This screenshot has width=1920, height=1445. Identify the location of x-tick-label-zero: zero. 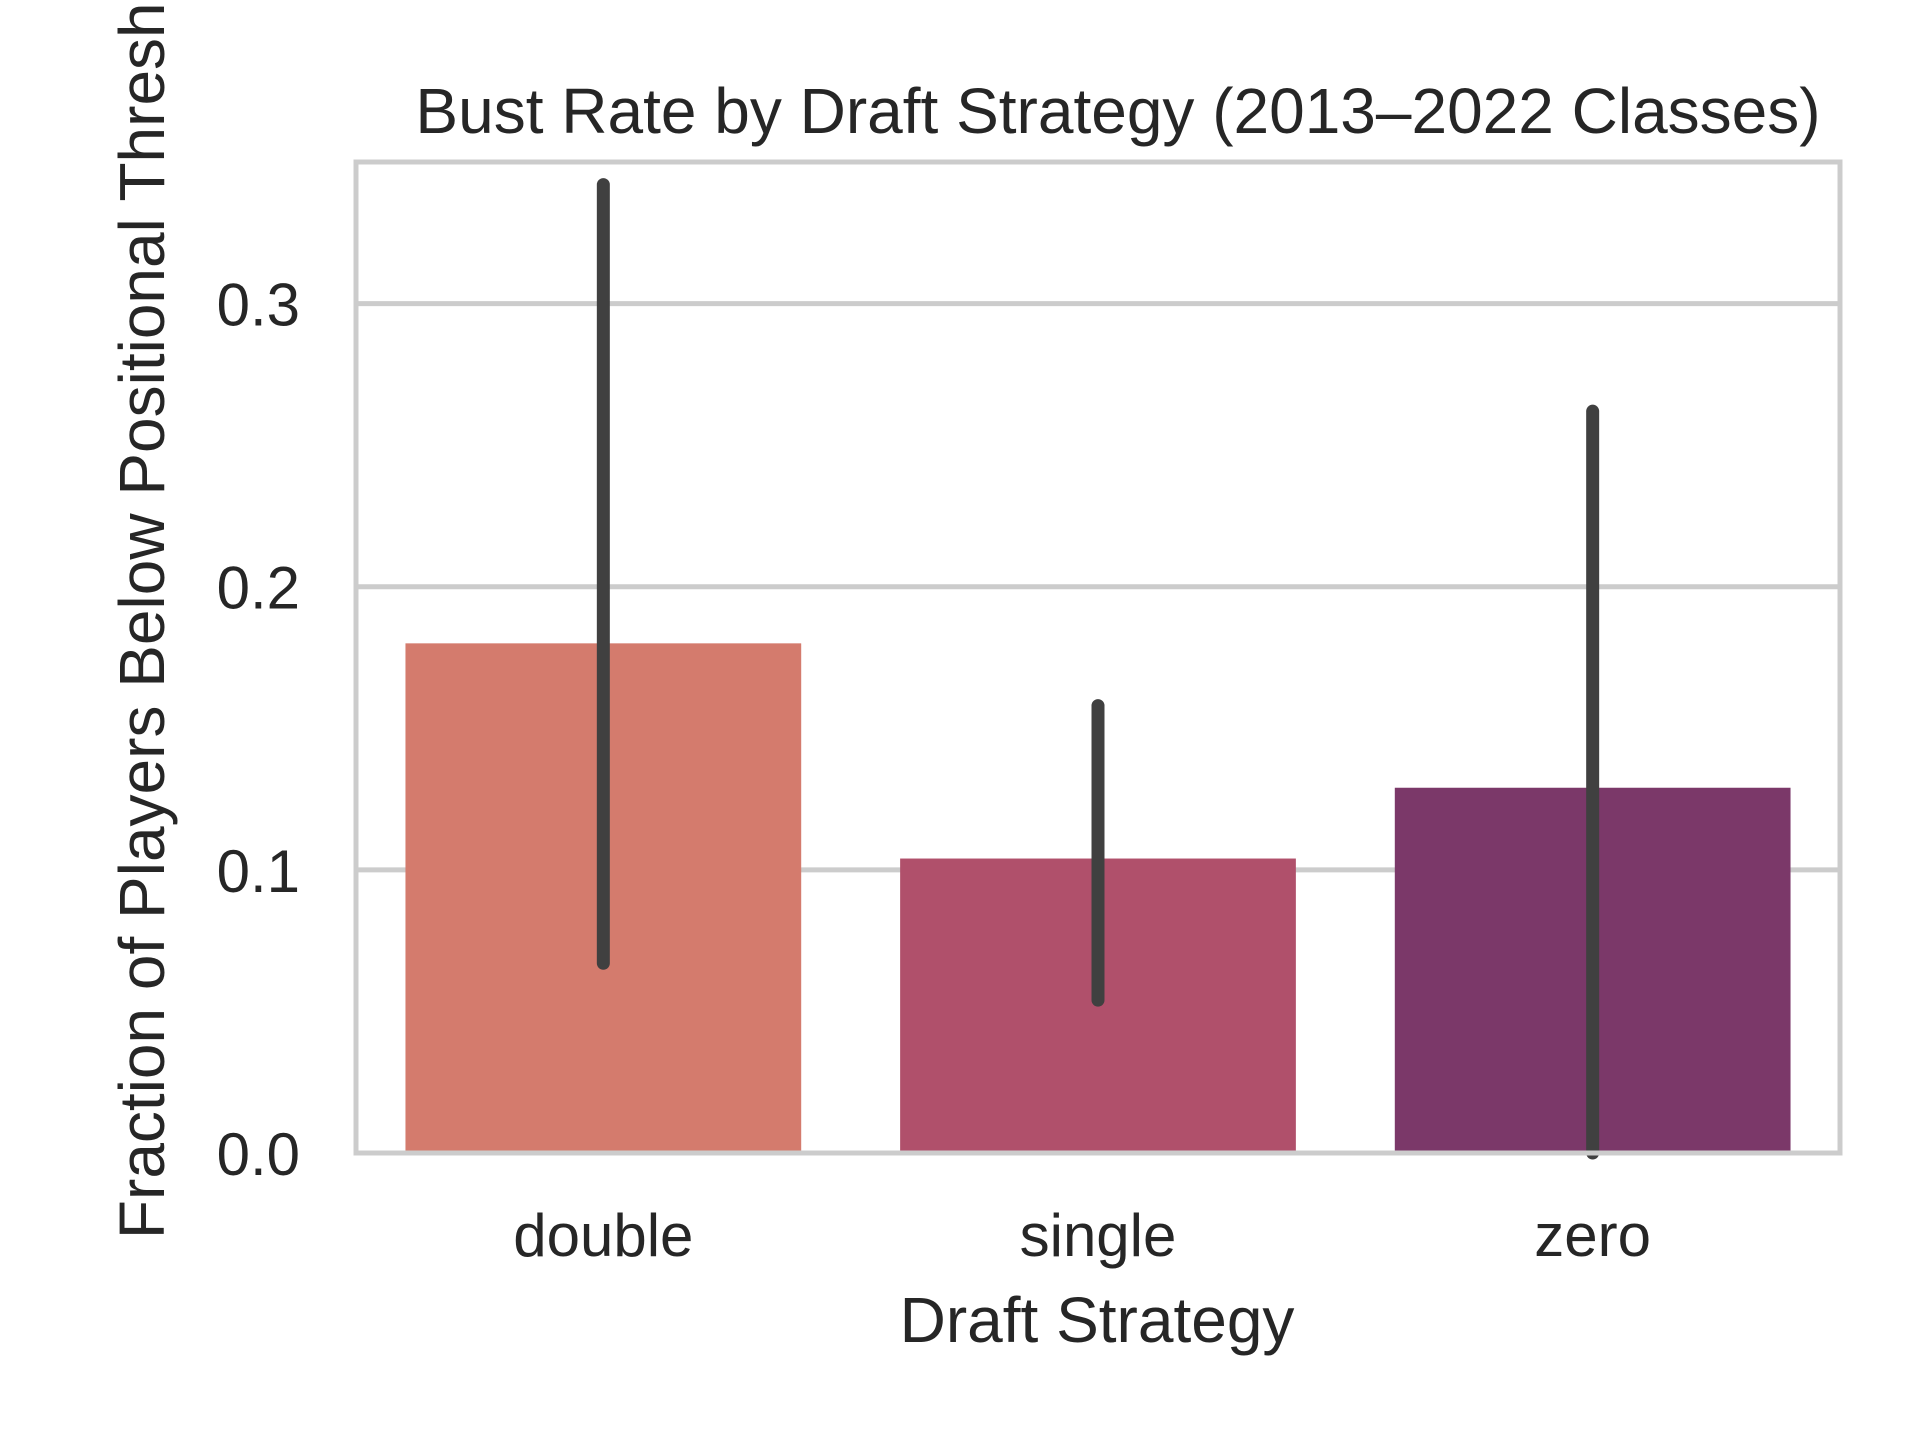
(1592, 1235).